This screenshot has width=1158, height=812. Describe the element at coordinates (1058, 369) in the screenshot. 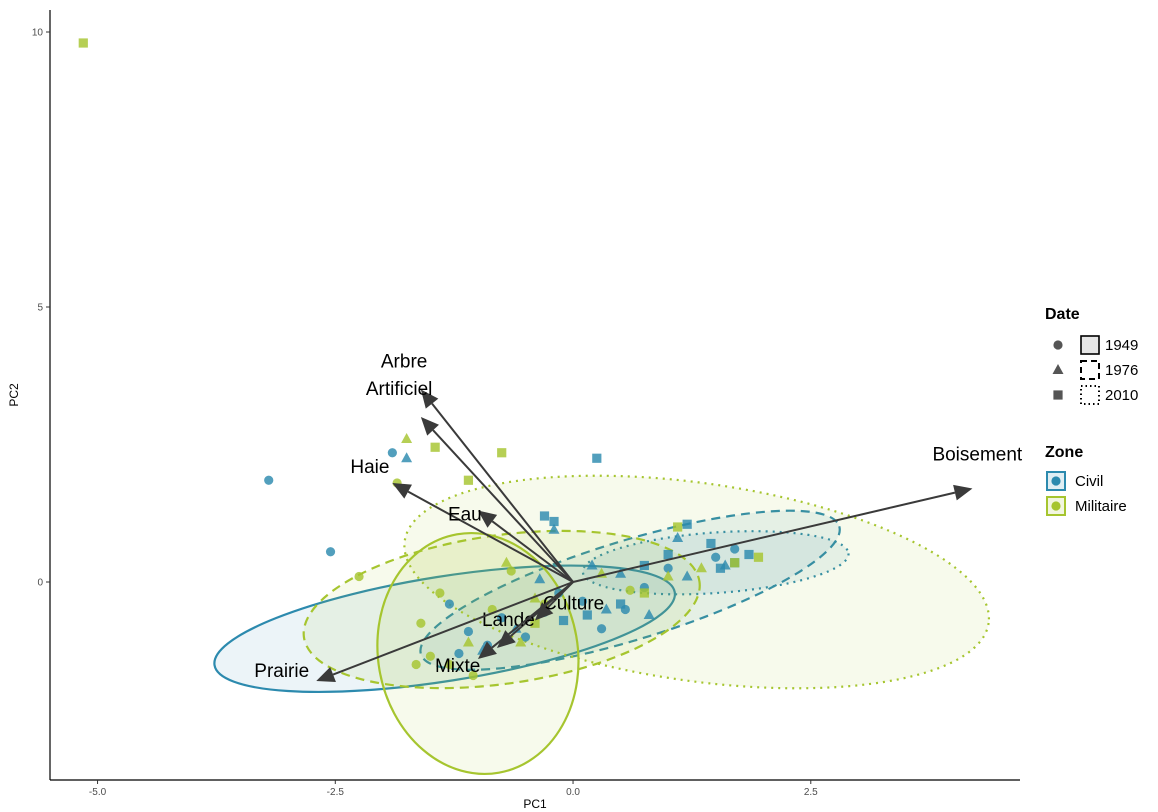

I see `legend-symbol-1976` at that location.